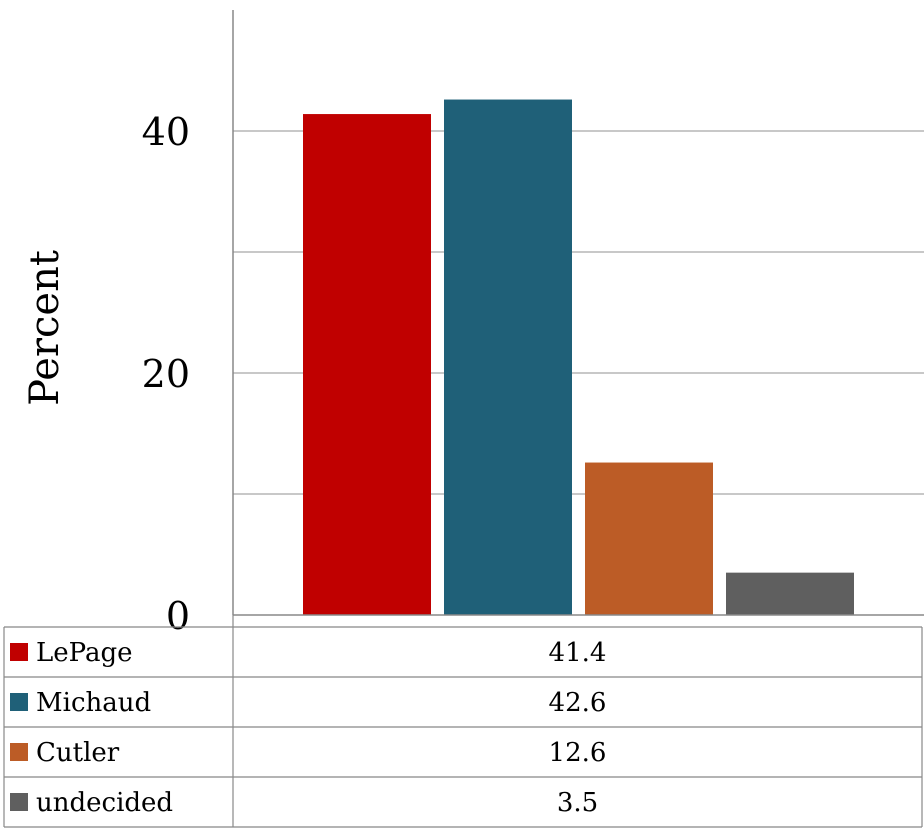 This screenshot has width=924, height=831. What do you see at coordinates (508, 357) in the screenshot?
I see `bar-michaud` at bounding box center [508, 357].